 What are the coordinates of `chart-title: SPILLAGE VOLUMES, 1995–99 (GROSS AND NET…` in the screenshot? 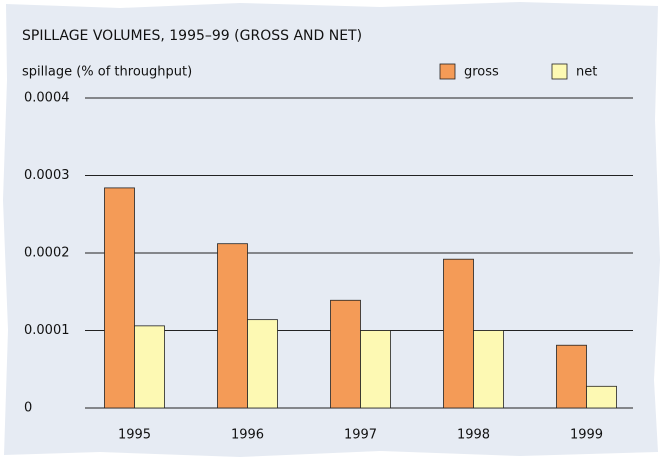 It's located at (192, 36).